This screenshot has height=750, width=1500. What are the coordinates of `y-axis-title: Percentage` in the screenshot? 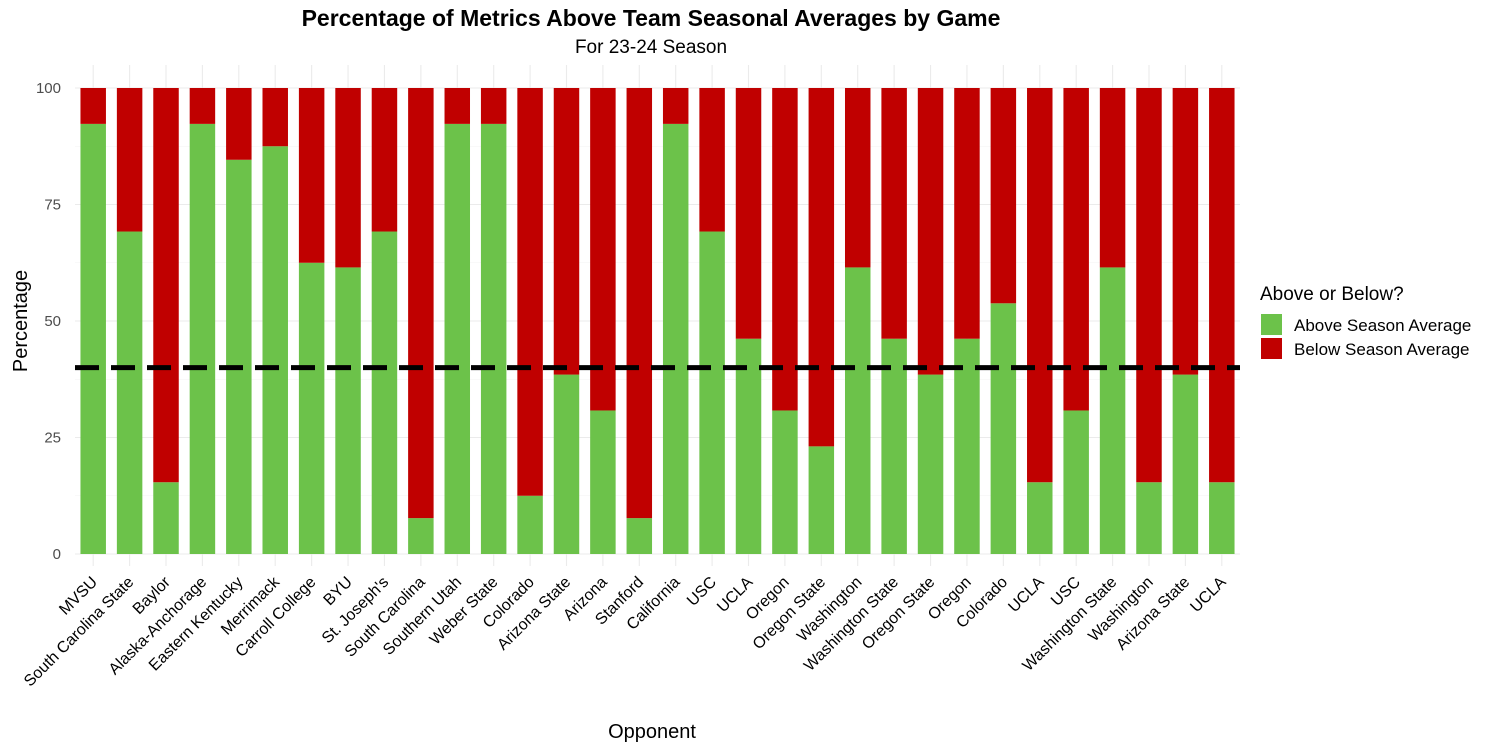 It's located at (21, 321).